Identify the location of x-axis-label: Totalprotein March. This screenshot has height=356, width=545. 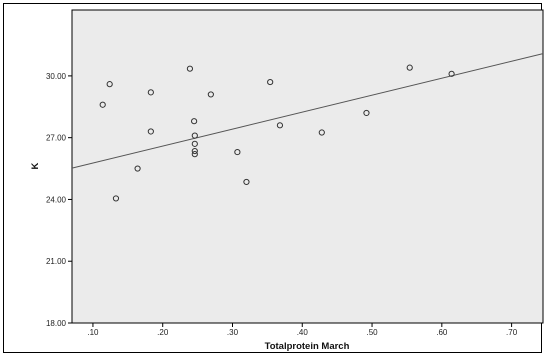
(307, 346).